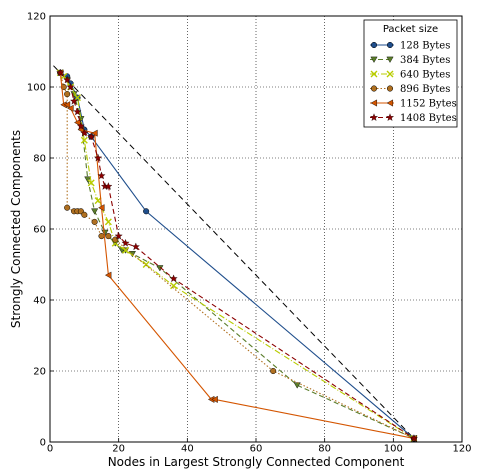 The image size is (481, 470). Describe the element at coordinates (324, 448) in the screenshot. I see `x-tick-label: 80` at that location.